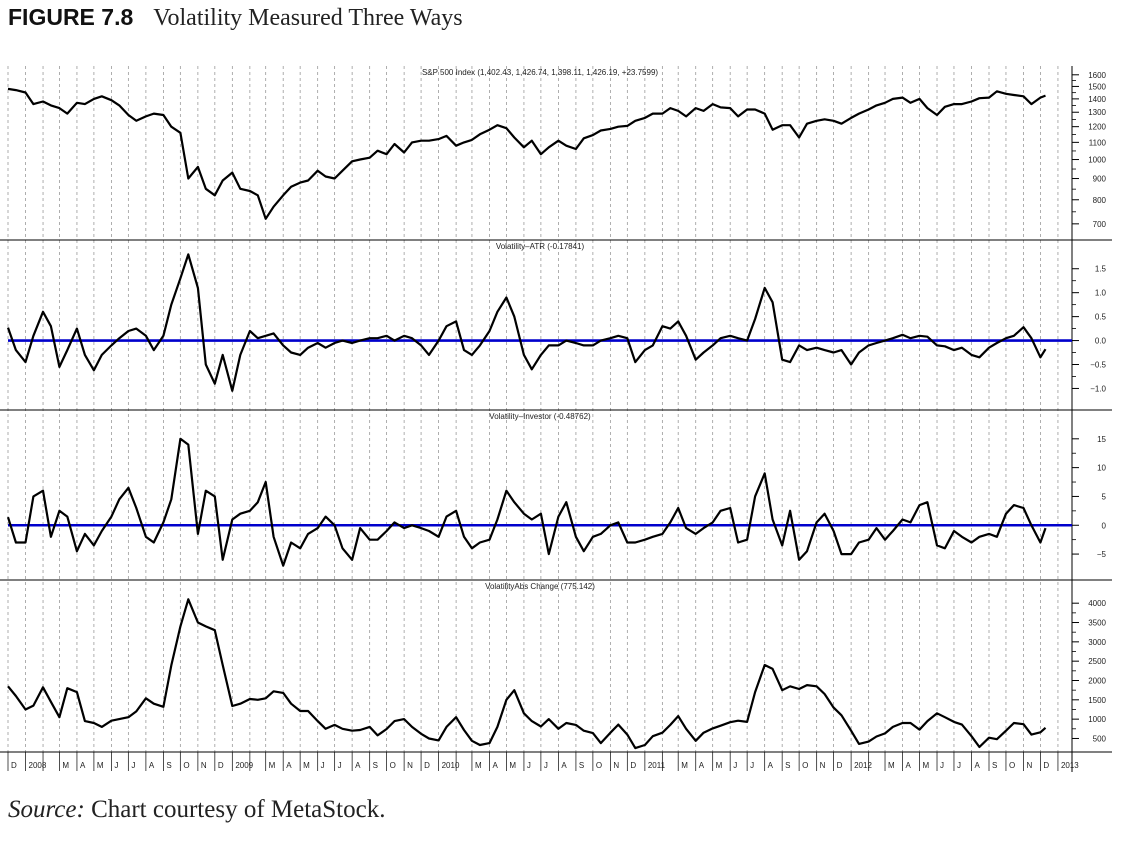 Image resolution: width=1125 pixels, height=852 pixels. What do you see at coordinates (1104, 525) in the screenshot?
I see `y-tick-label: 0` at bounding box center [1104, 525].